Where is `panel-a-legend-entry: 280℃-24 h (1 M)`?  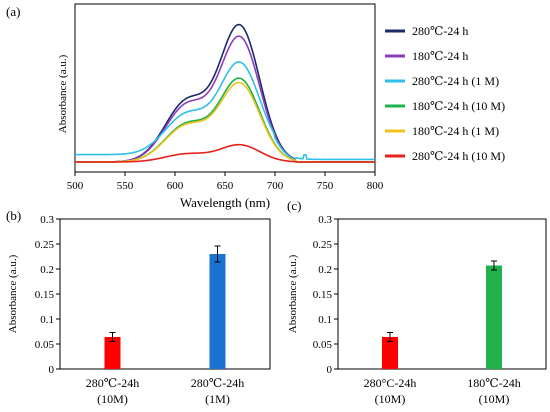 panel-a-legend-entry: 280℃-24 h (1 M) is located at coordinates (455, 81).